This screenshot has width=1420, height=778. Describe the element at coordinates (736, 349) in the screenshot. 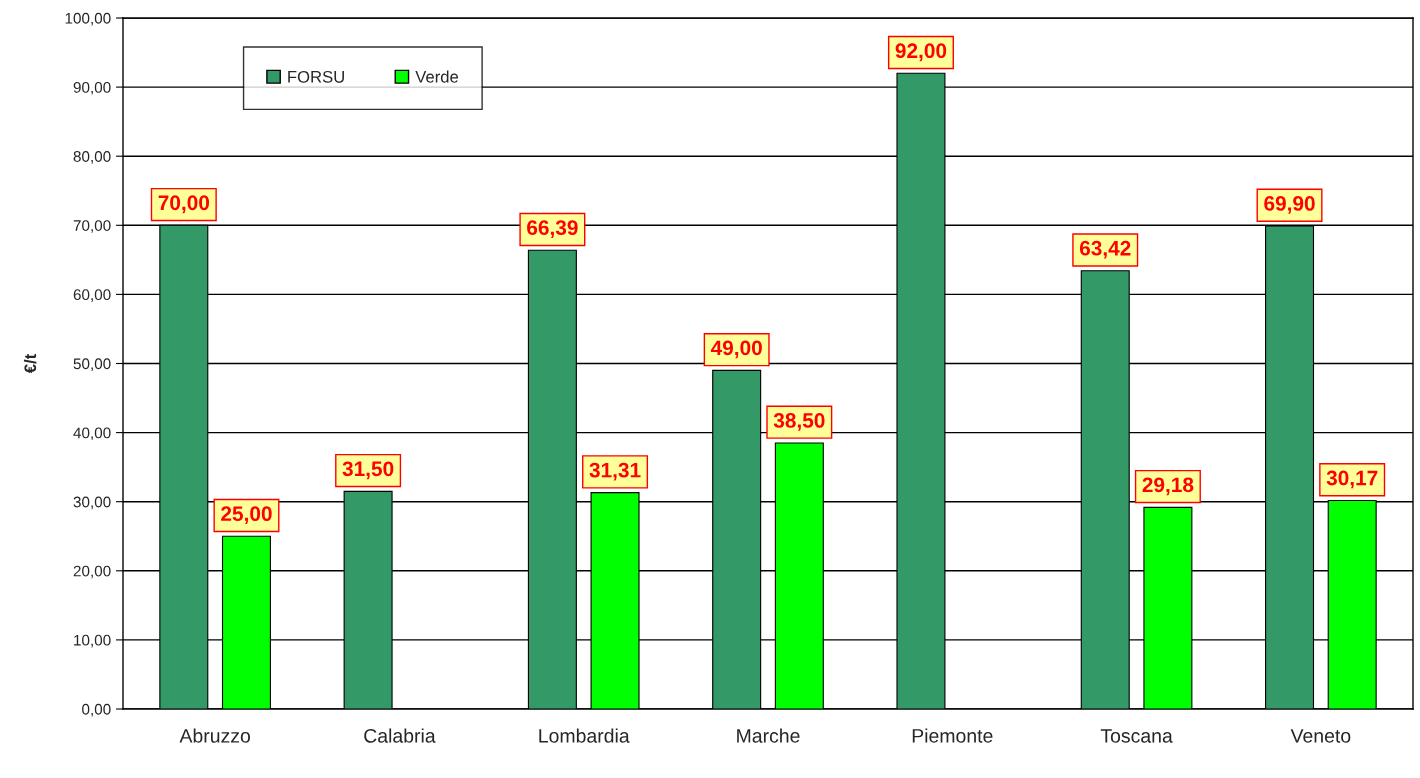

I see `data-label: 49,00` at that location.